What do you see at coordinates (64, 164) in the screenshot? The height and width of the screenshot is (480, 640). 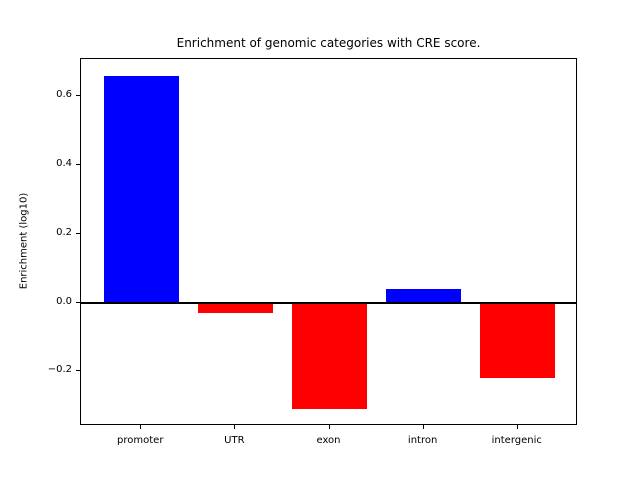 I see `y-tick-label: 0.4` at bounding box center [64, 164].